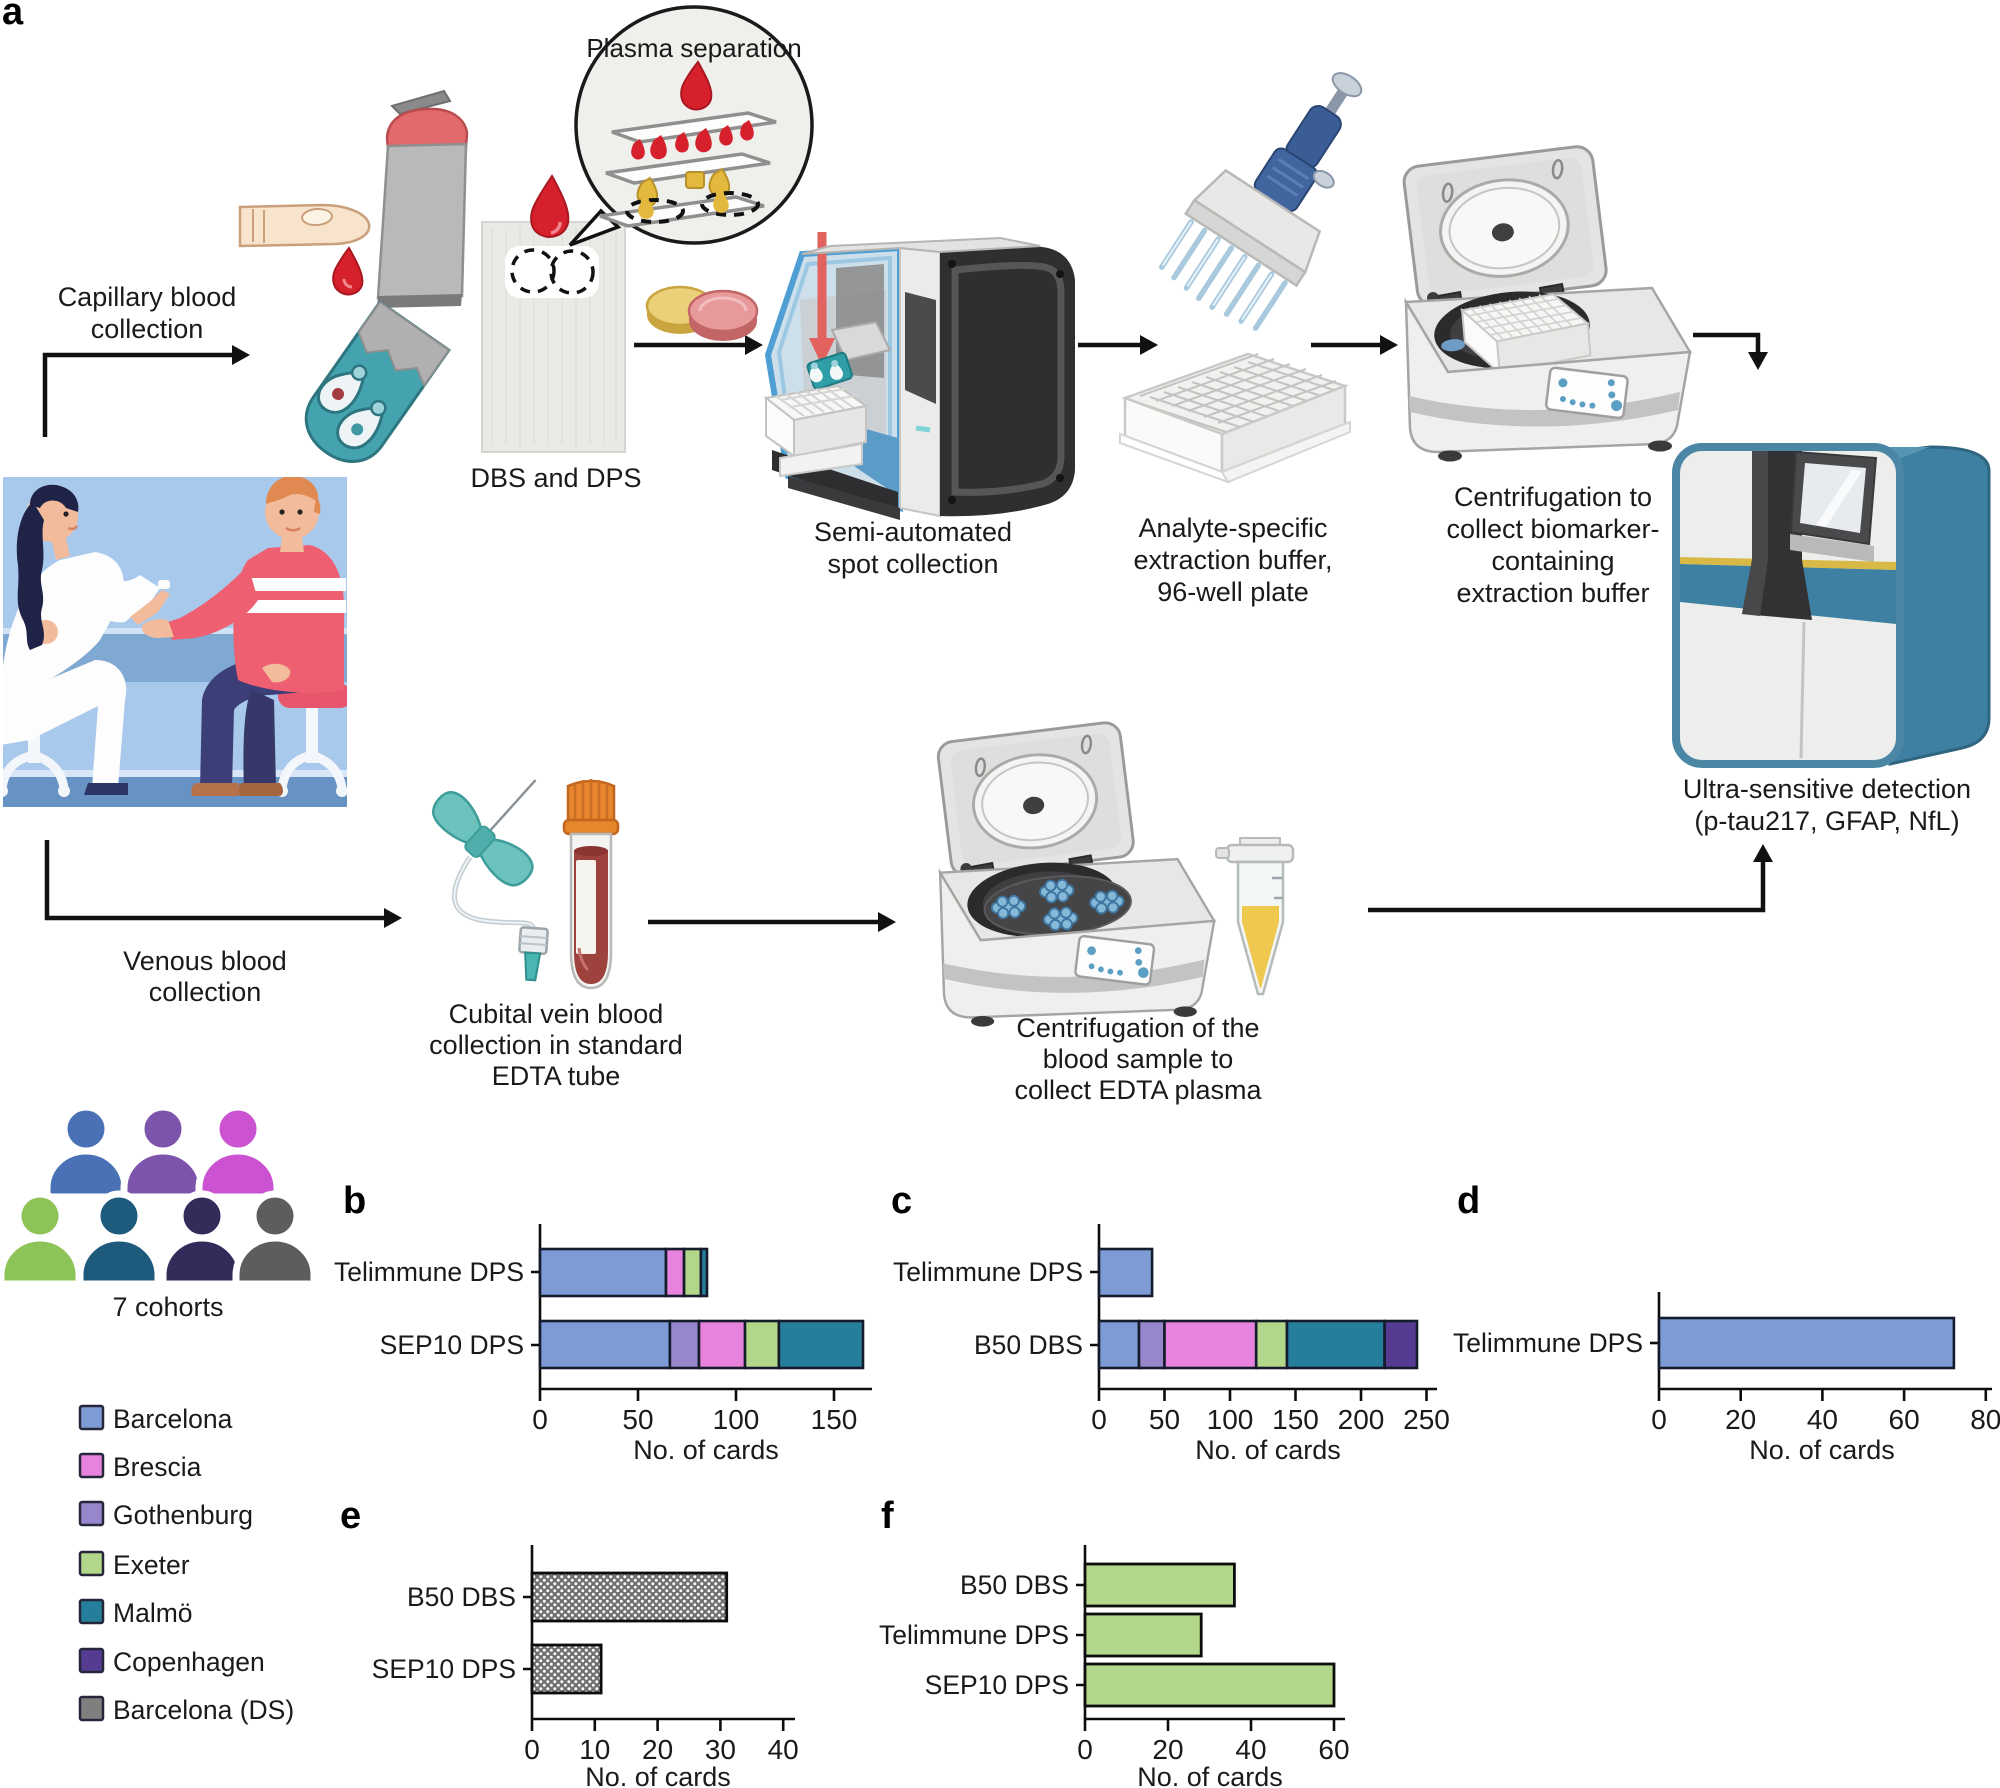 This screenshot has width=2000, height=1788. I want to click on svg-text: Centrifugation to, so click(1553, 497).